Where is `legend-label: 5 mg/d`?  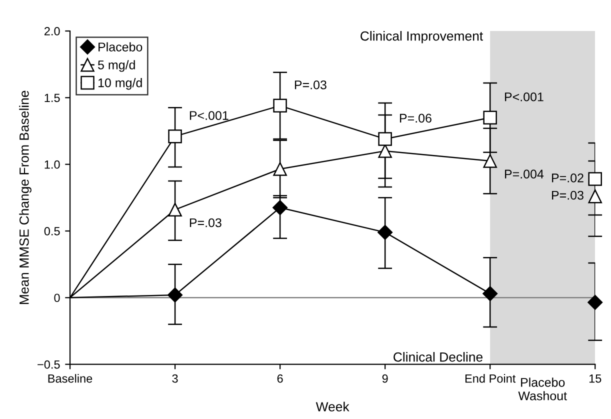
legend-label: 5 mg/d is located at coordinates (116, 66).